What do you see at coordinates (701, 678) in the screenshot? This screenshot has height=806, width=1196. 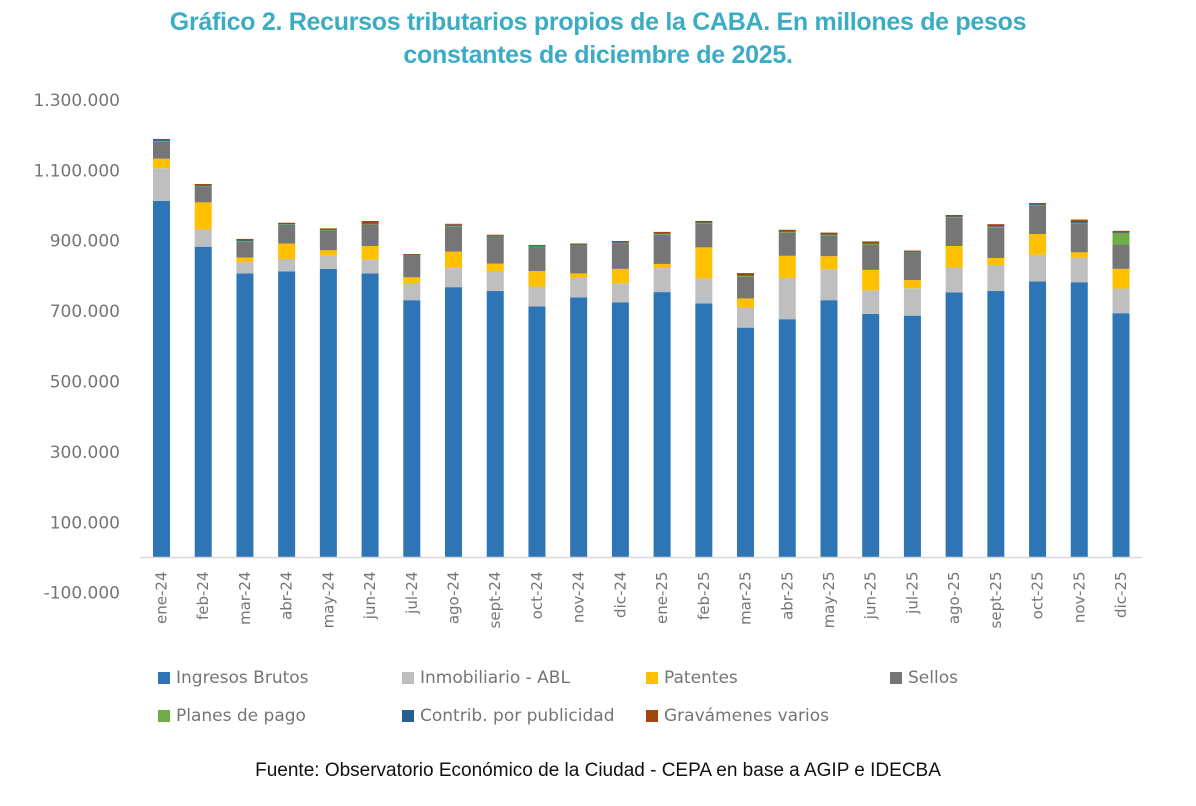 I see `legend-label: Patentes` at bounding box center [701, 678].